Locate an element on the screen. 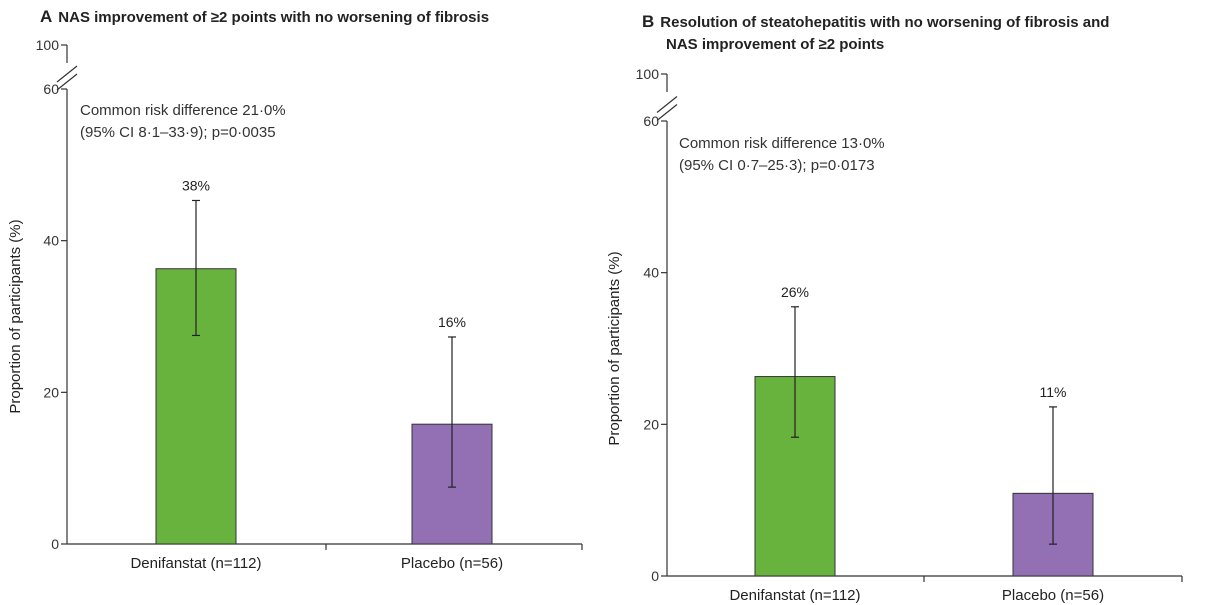 Image resolution: width=1207 pixels, height=605 pixels. panel-a-letter: A is located at coordinates (46, 16).